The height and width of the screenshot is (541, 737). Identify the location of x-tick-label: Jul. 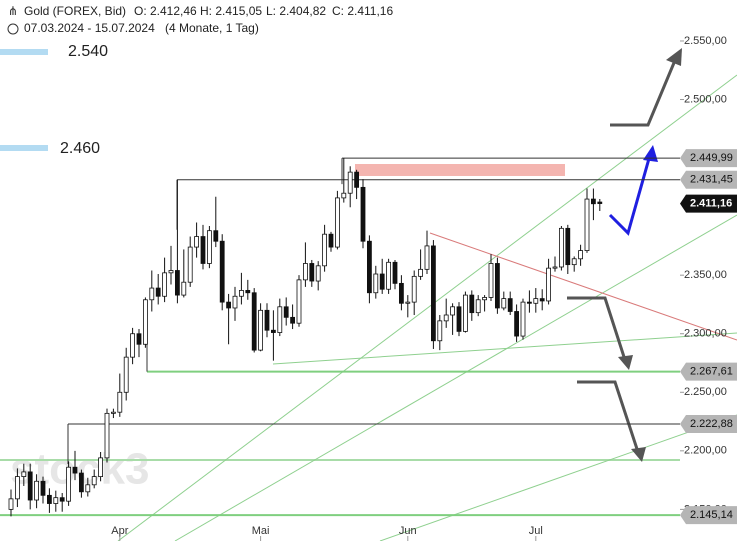
(536, 531).